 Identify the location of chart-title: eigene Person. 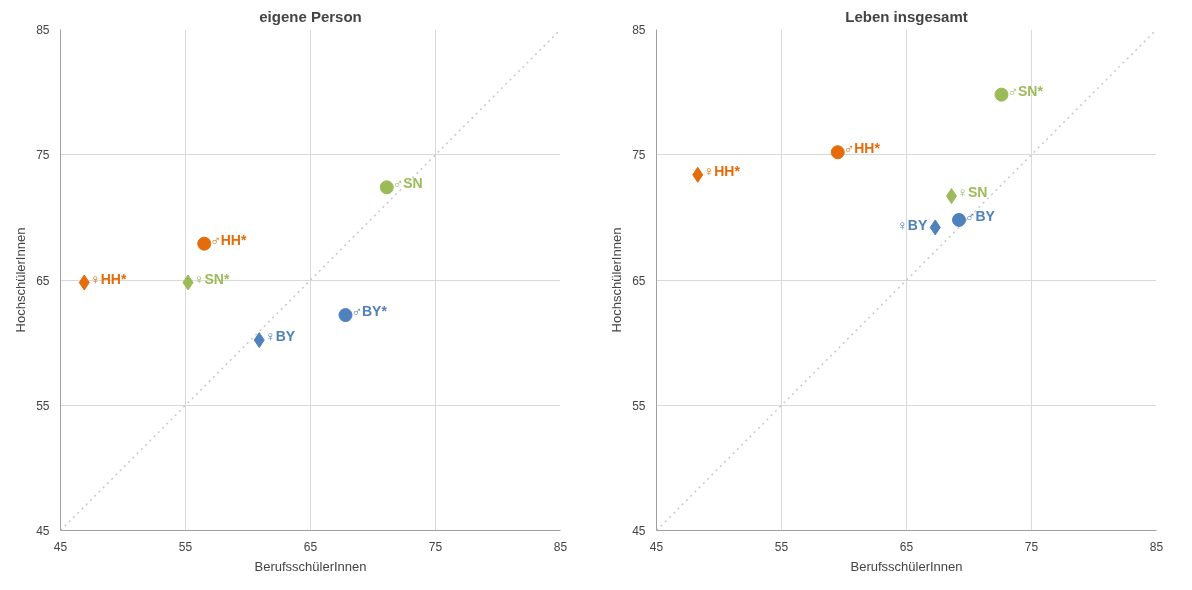
(310, 16).